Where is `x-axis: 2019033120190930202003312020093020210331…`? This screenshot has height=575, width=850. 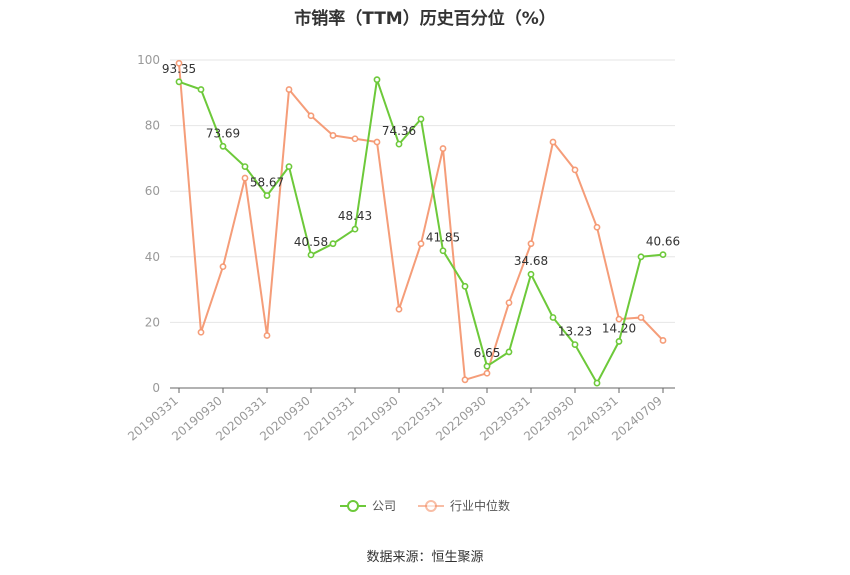 x-axis: 2019033120190930202003312020093020210331… is located at coordinates (400, 415).